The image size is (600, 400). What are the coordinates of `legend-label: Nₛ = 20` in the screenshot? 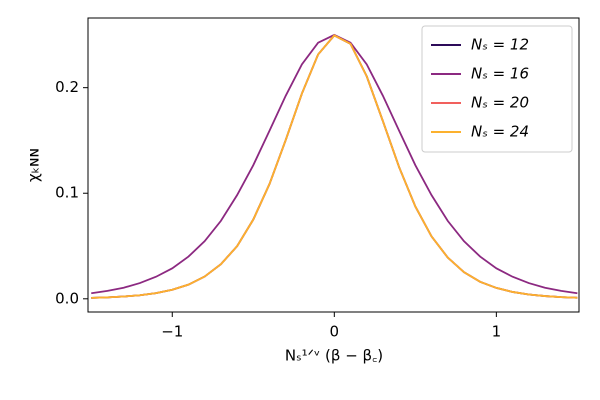 It's located at (500, 103).